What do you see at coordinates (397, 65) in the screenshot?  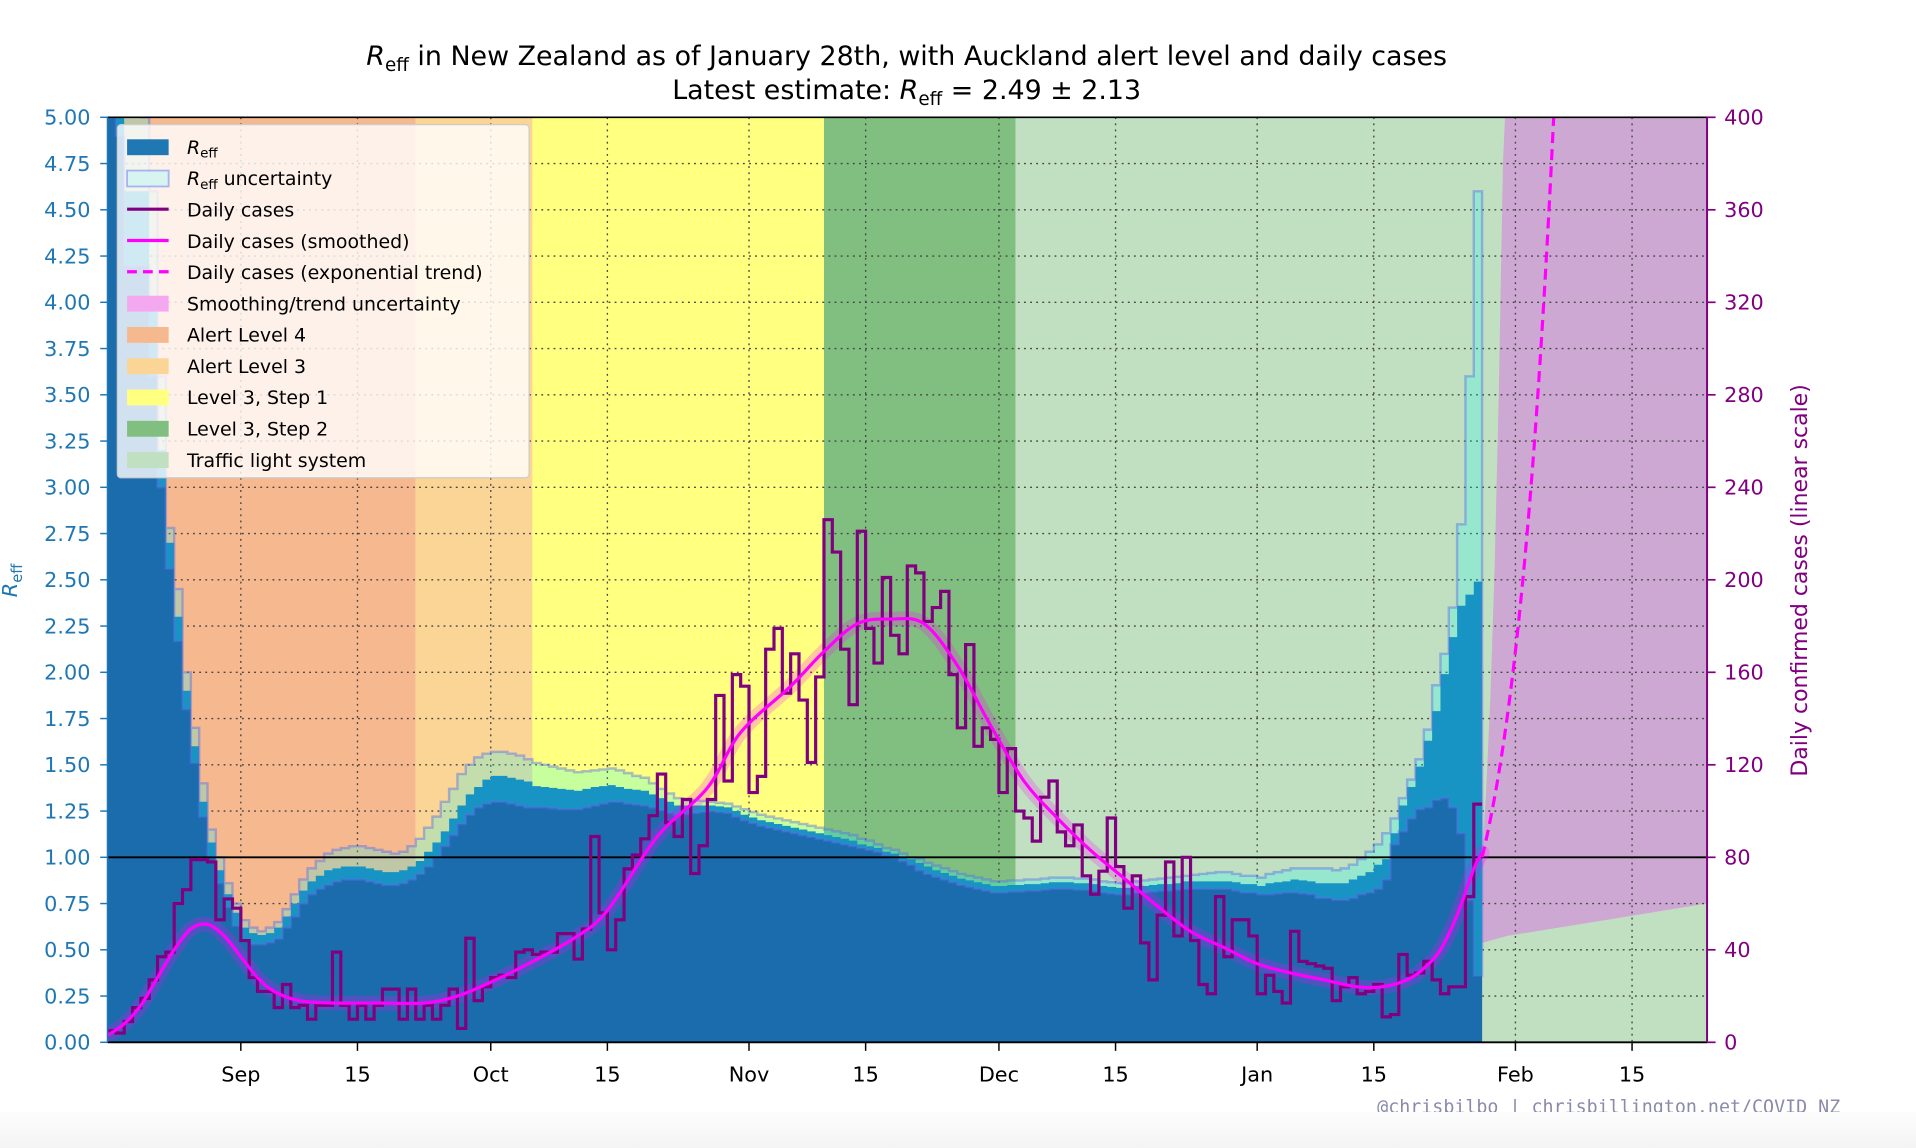 I see `title-subscript: eff` at bounding box center [397, 65].